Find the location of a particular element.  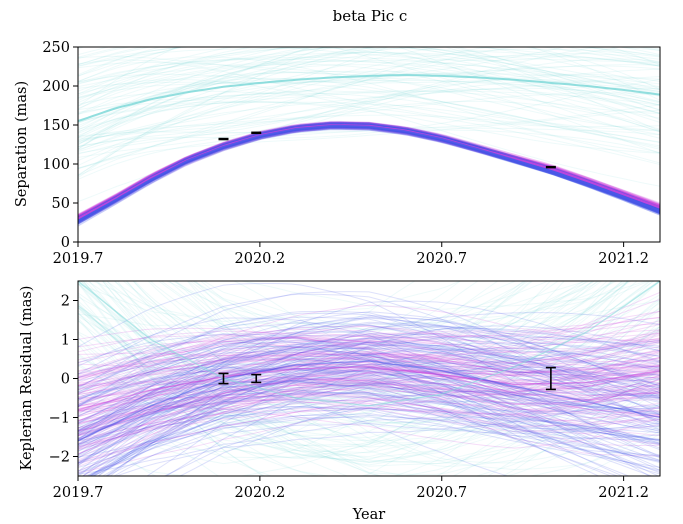

y-tick-label: 250 is located at coordinates (56, 48).